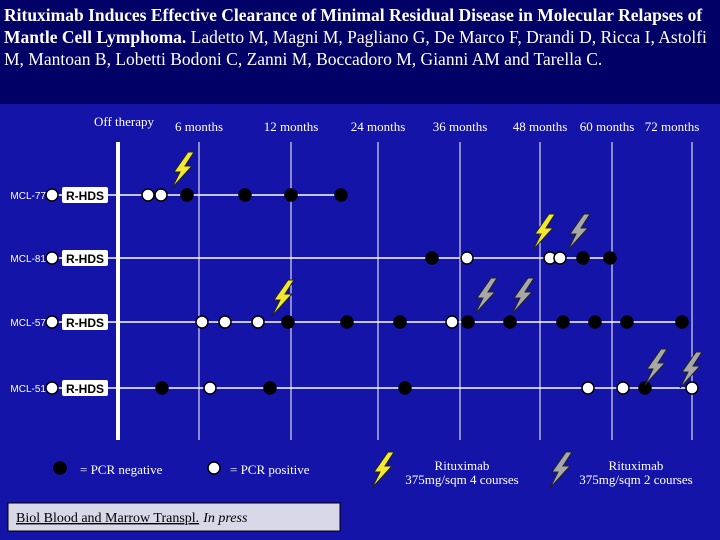 Image resolution: width=720 pixels, height=540 pixels. What do you see at coordinates (540, 126) in the screenshot?
I see `timepoint-label: 48 months` at bounding box center [540, 126].